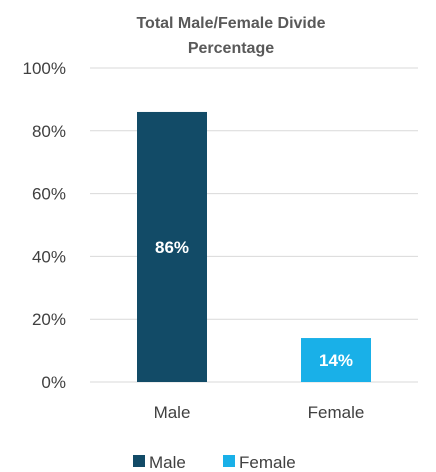  I want to click on legend-swatch-female, so click(229, 461).